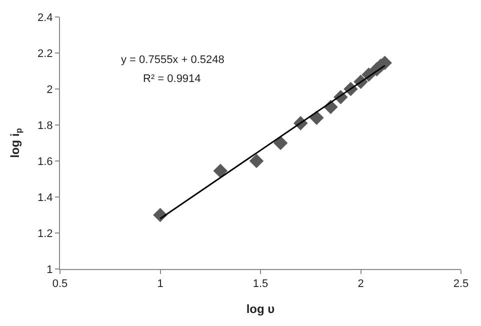 This screenshot has width=481, height=326. Describe the element at coordinates (160, 284) in the screenshot. I see `x-tick-label: 1` at that location.